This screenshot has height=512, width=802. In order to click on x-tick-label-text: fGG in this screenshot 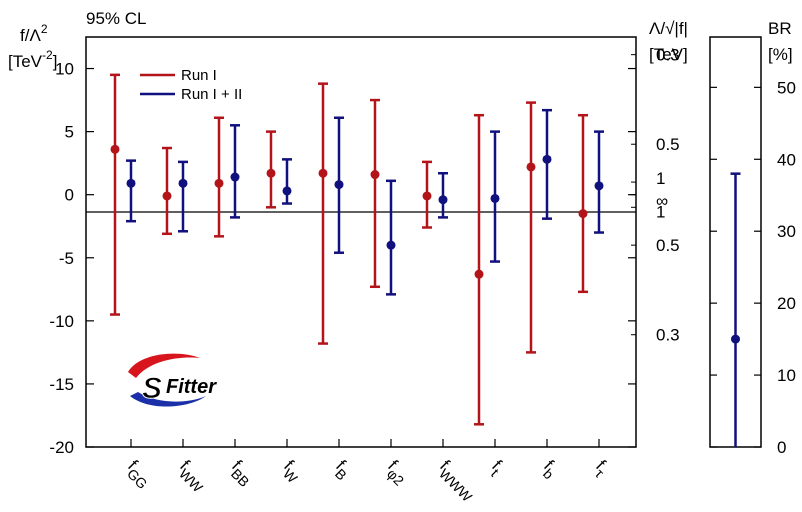, I will do `click(139, 474)`.